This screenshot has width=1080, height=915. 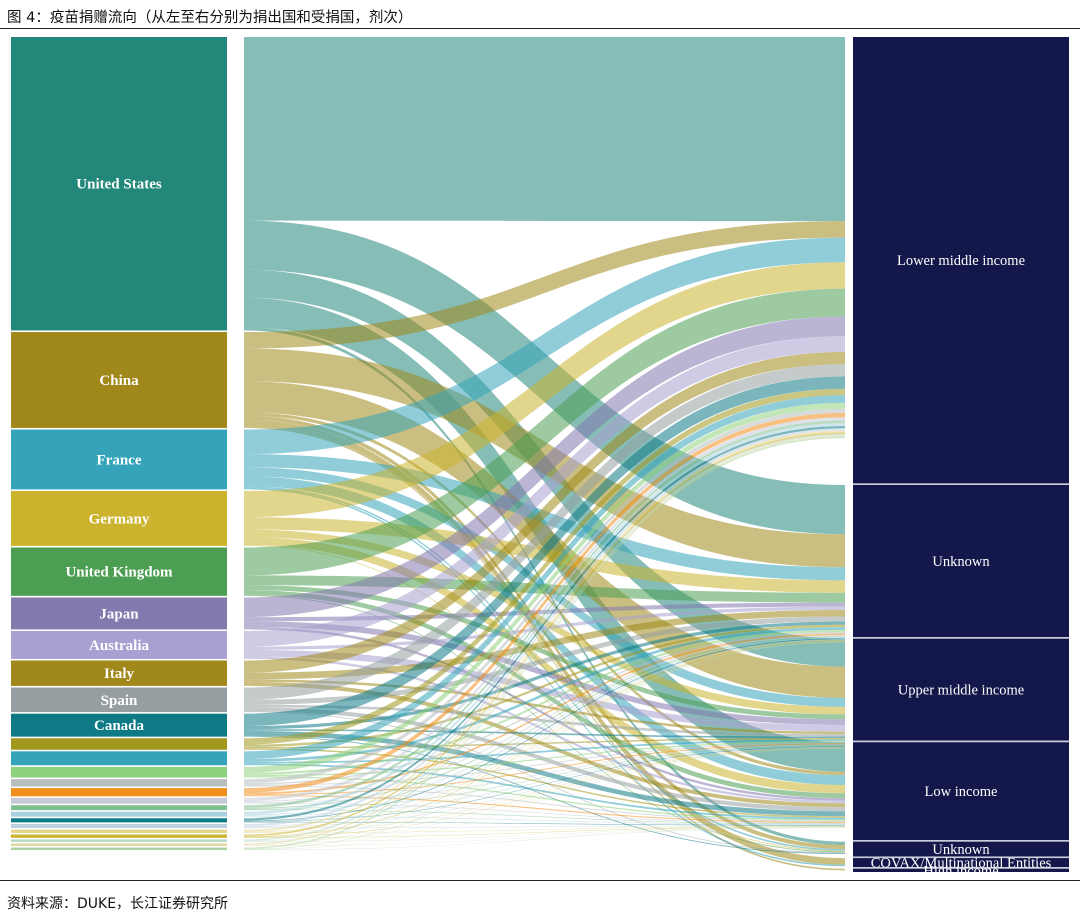 I want to click on flow-italy-to-unknown, so click(x=544, y=644).